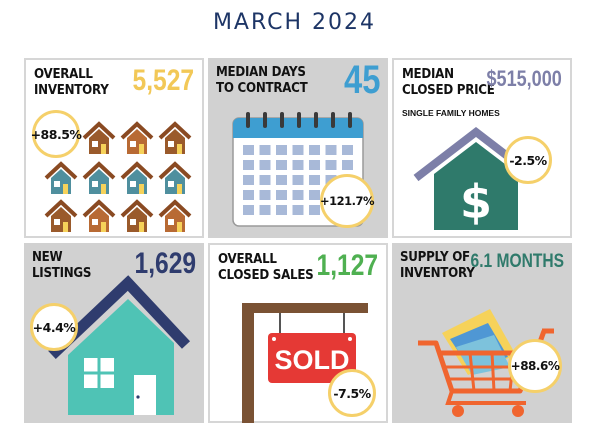 This screenshot has height=444, width=589. I want to click on tile-label: OVERALL CLOSED SALES, so click(266, 267).